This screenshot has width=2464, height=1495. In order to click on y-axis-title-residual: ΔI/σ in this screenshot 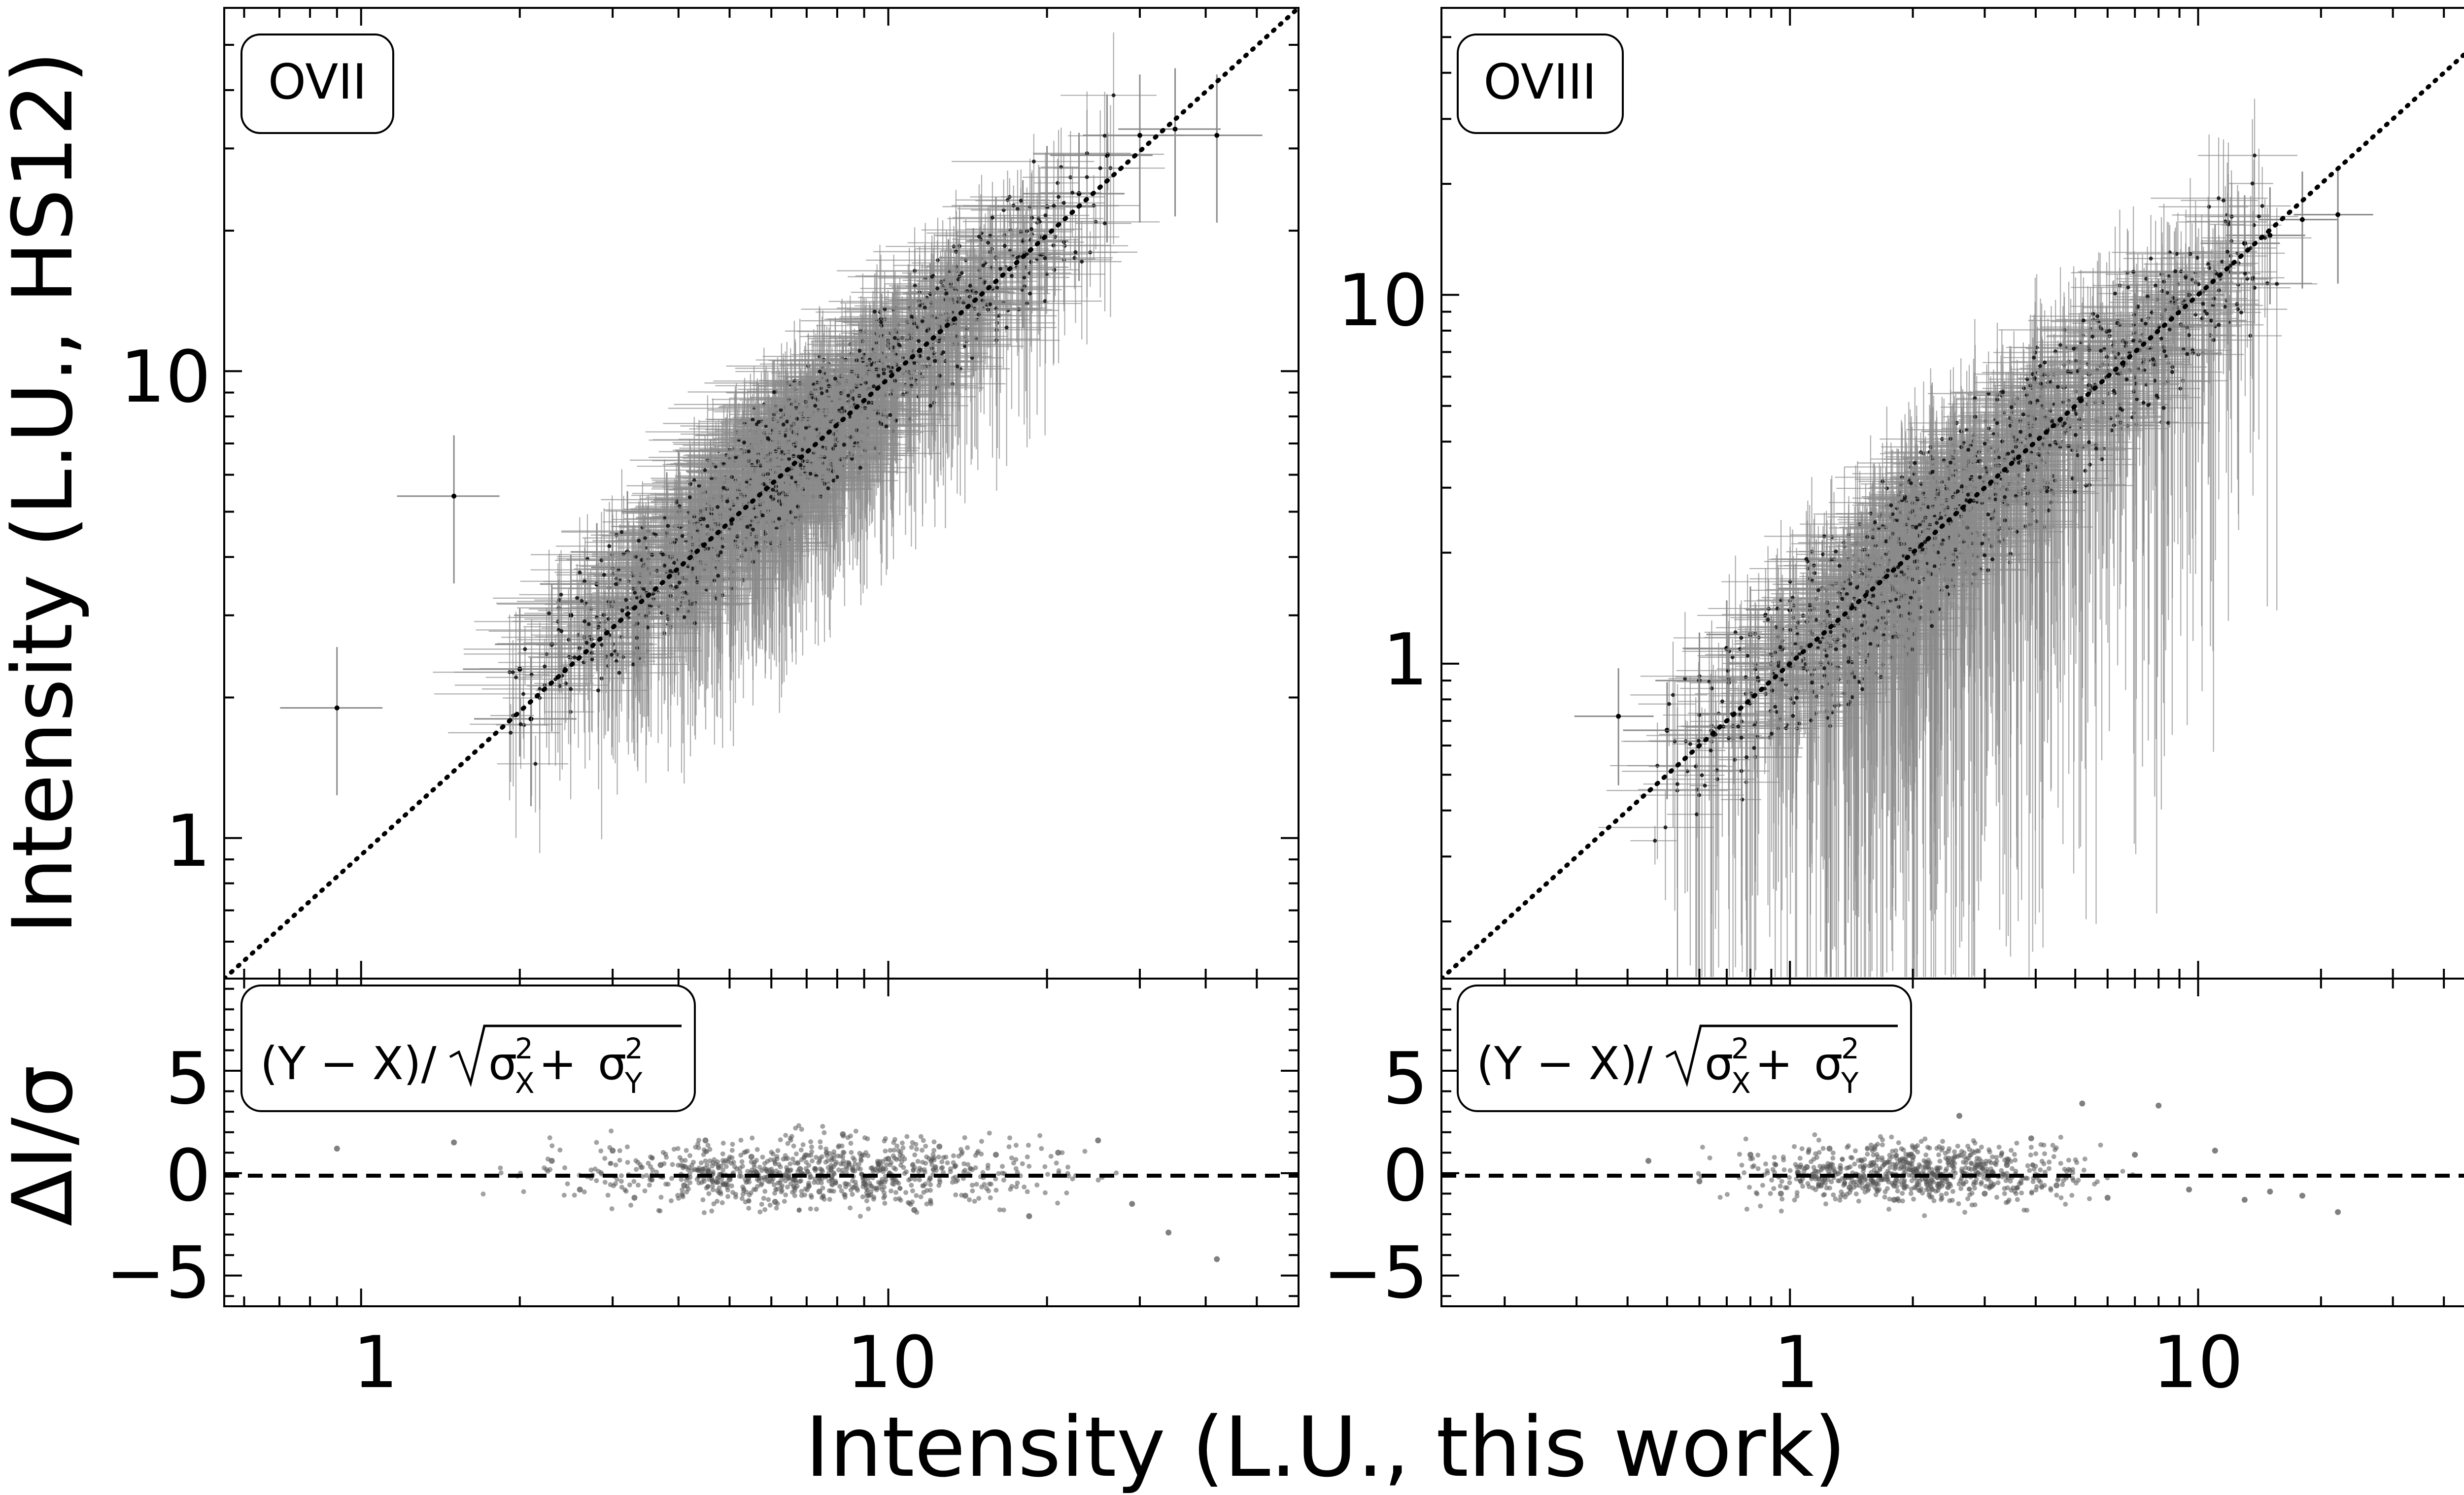, I will do `click(45, 1145)`.